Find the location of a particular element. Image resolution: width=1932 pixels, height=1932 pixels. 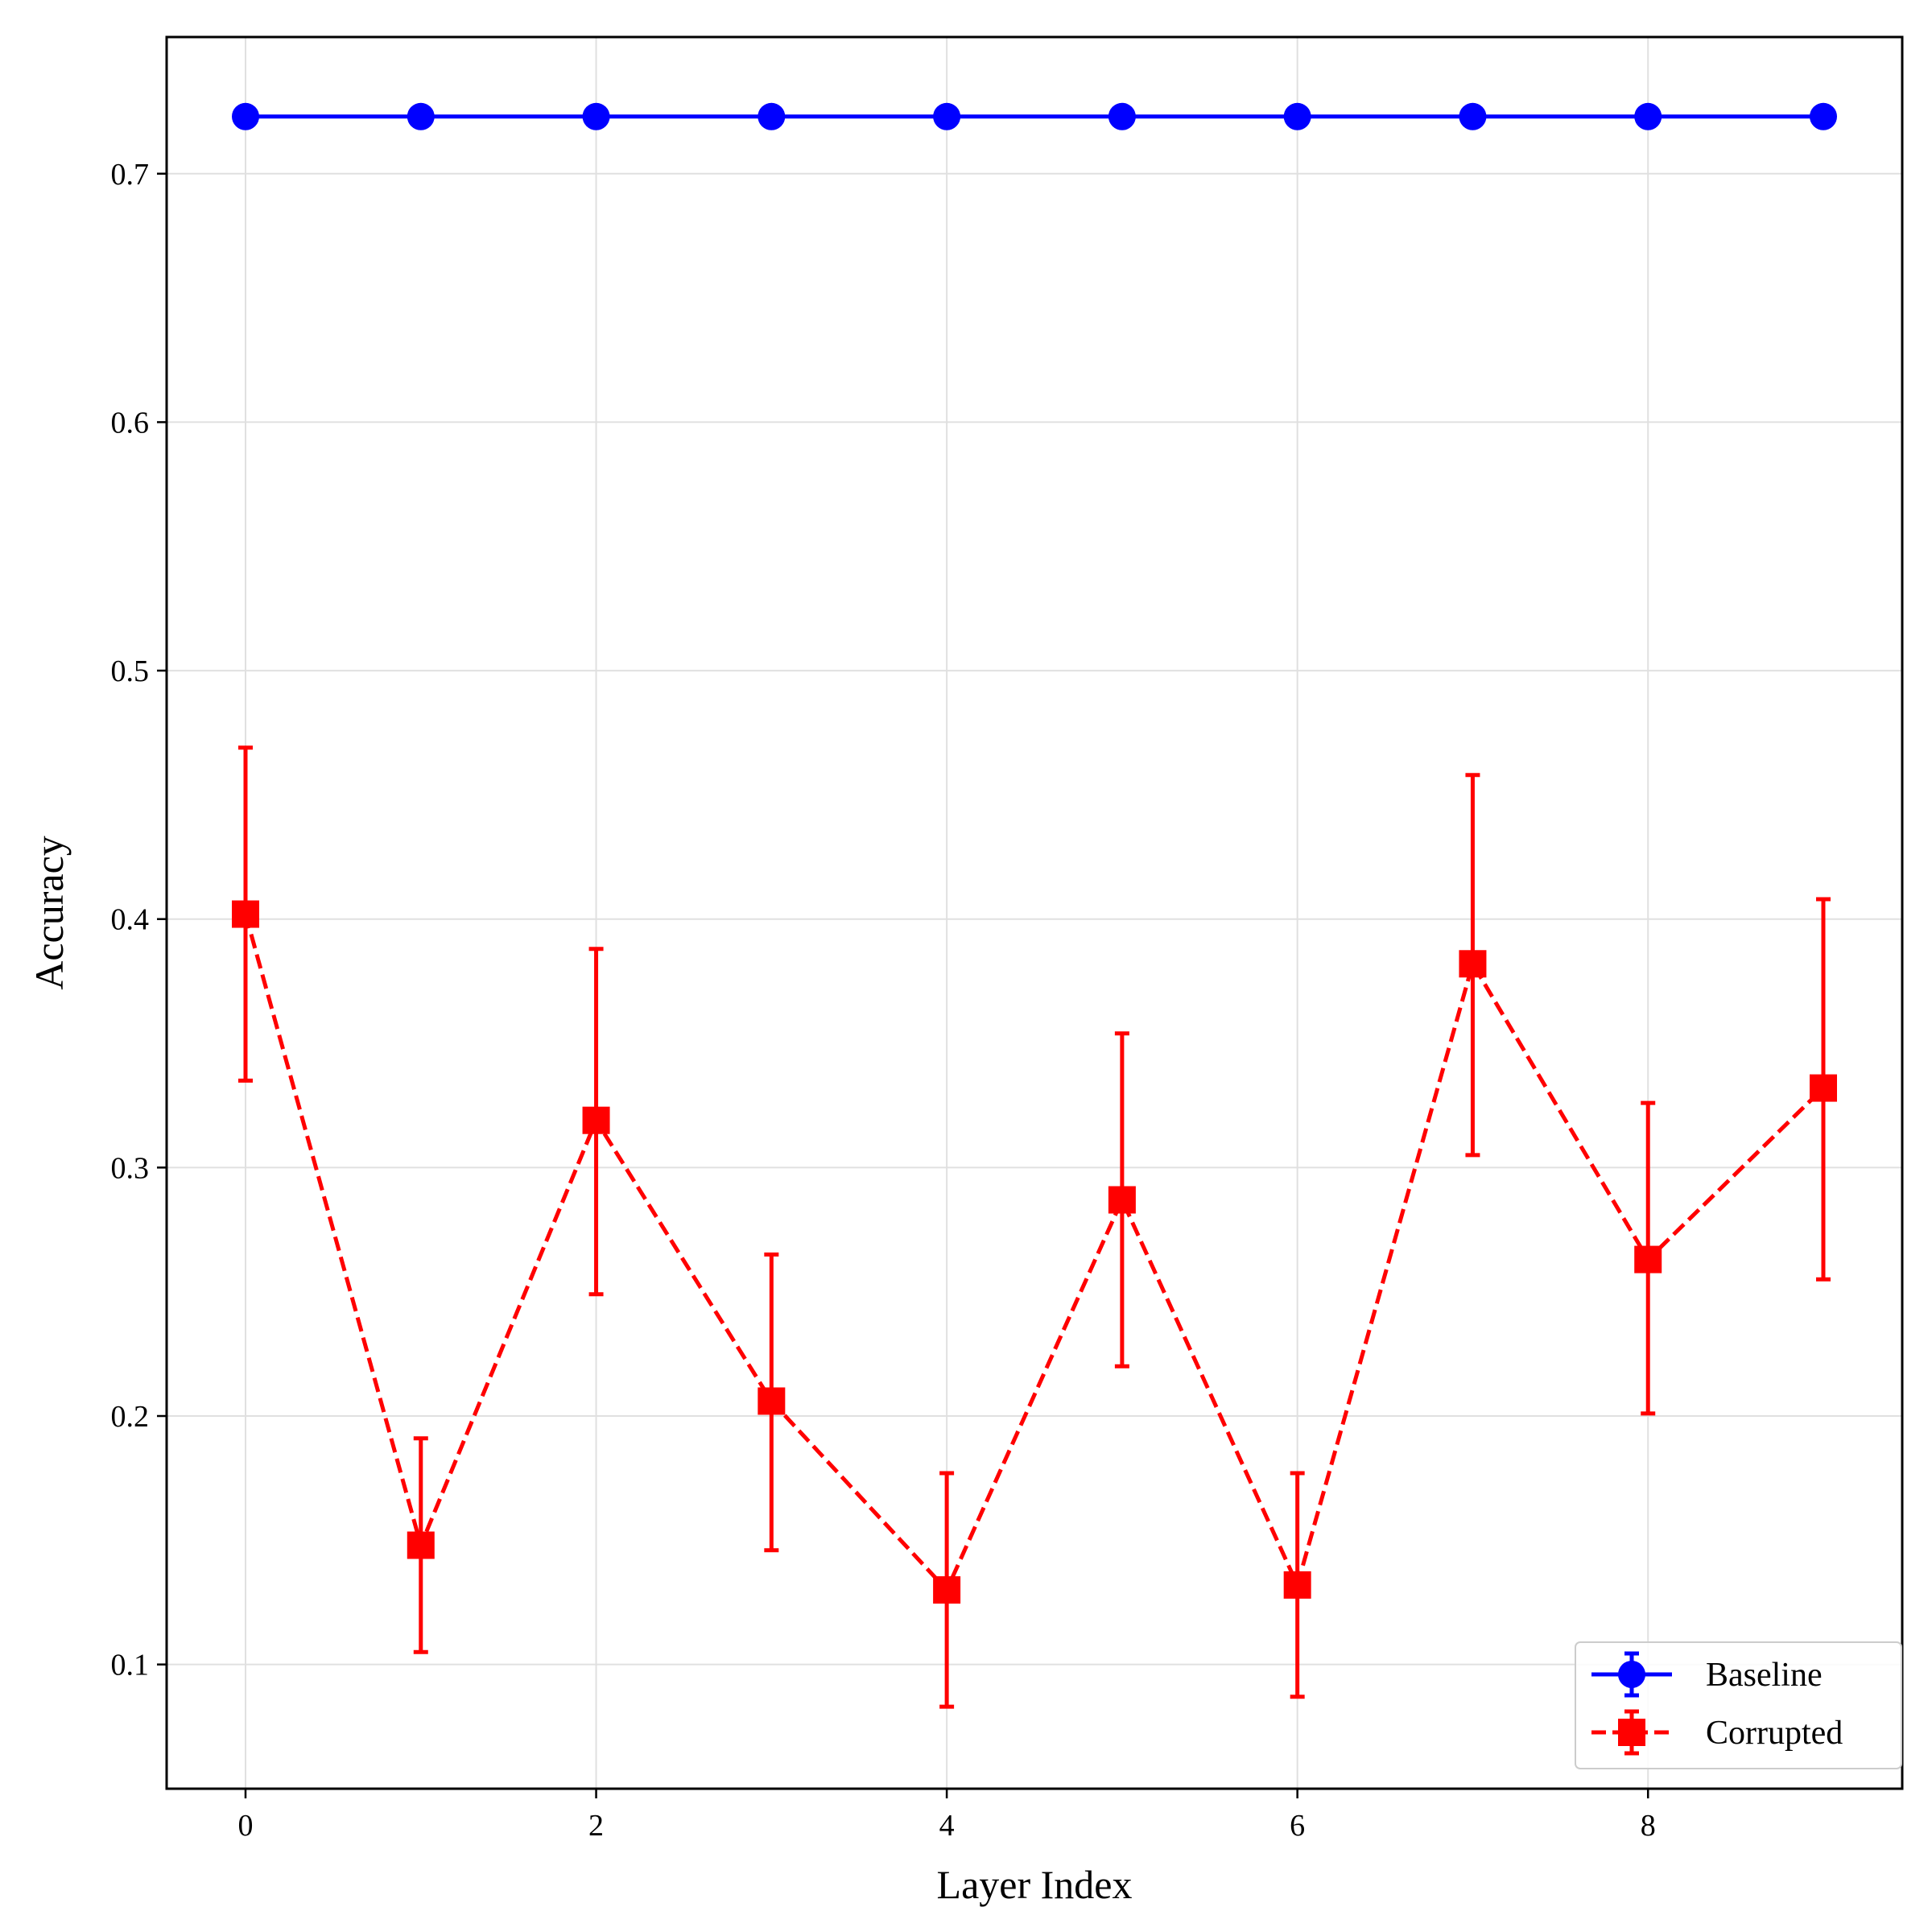

x-tick-label: 8 is located at coordinates (1648, 1826).